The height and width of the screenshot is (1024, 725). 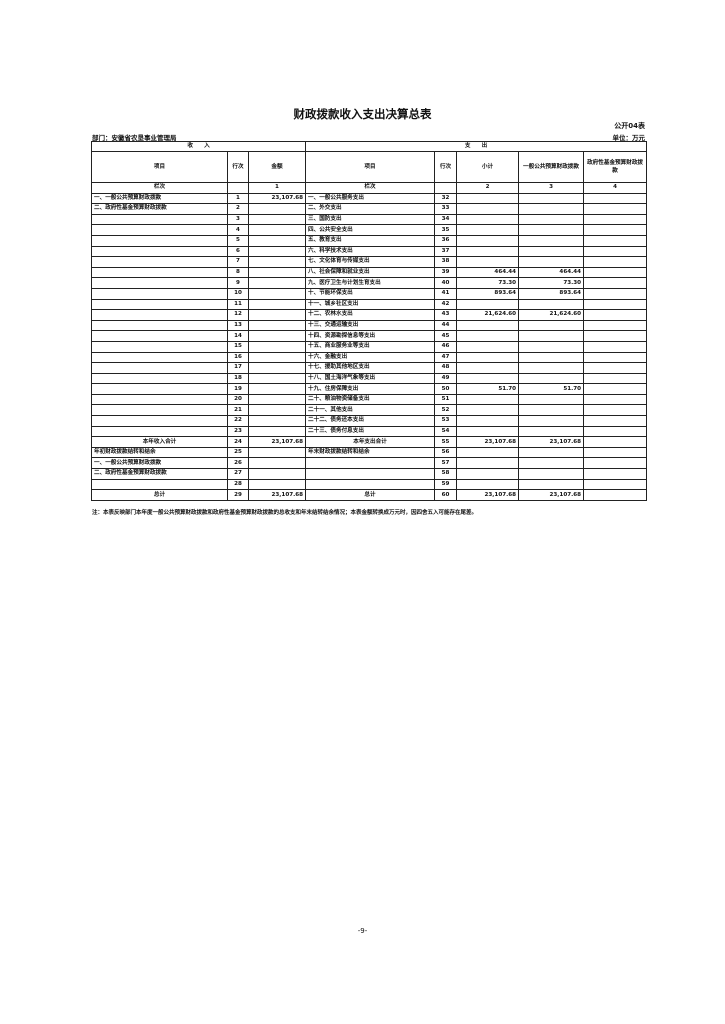 What do you see at coordinates (615, 188) in the screenshot?
I see `index-cell: 4` at bounding box center [615, 188].